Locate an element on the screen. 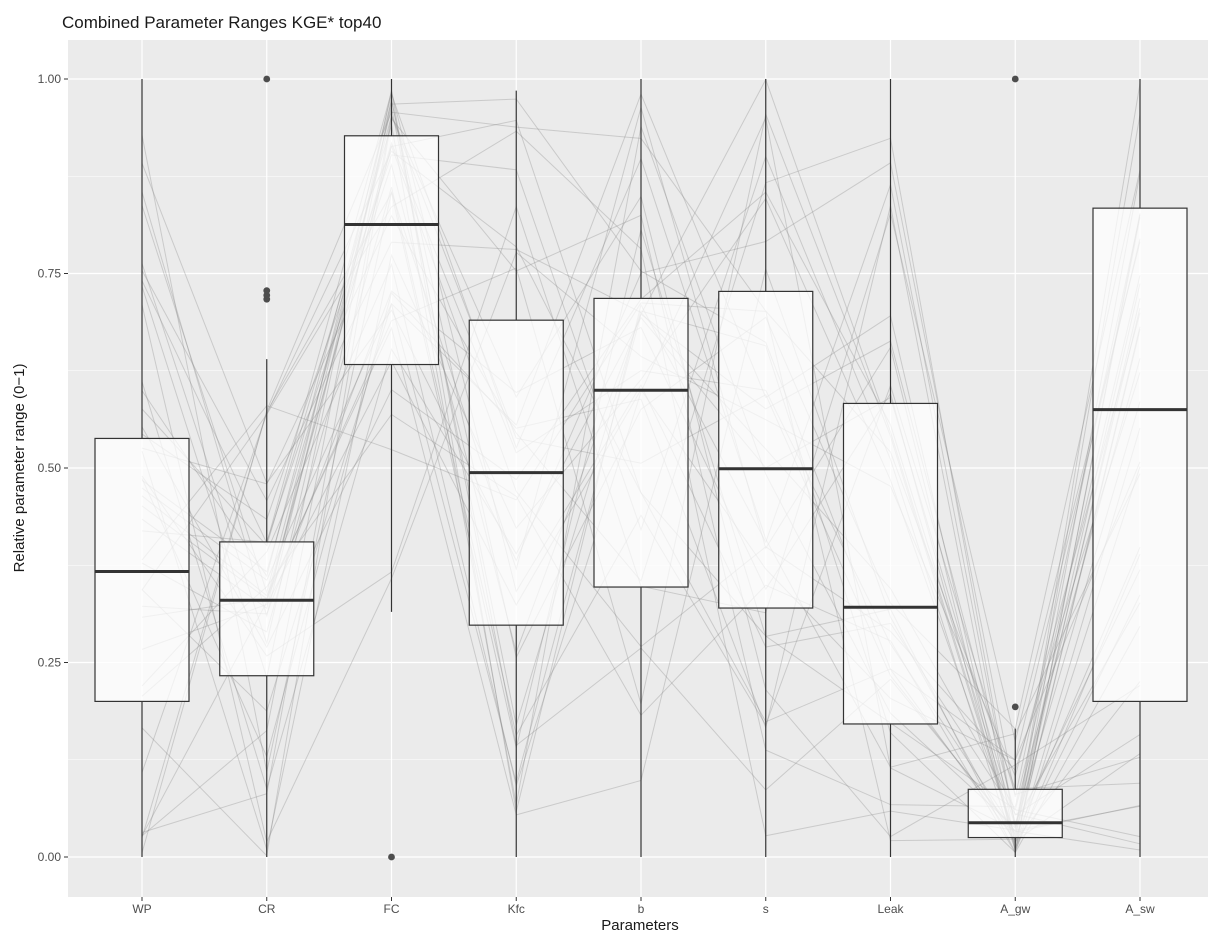  box-CR is located at coordinates (267, 466).